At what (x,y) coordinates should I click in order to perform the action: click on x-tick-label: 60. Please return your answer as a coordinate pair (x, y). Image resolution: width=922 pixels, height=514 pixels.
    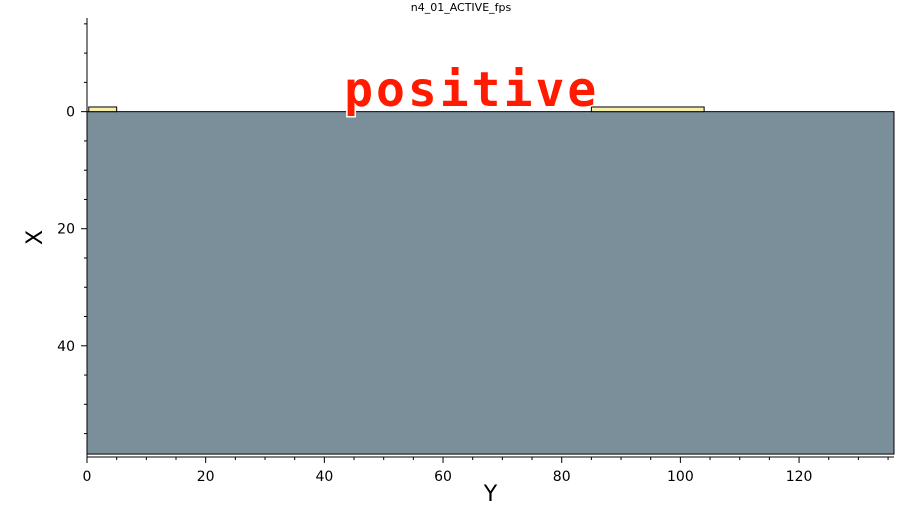
    Looking at the image, I should click on (443, 477).